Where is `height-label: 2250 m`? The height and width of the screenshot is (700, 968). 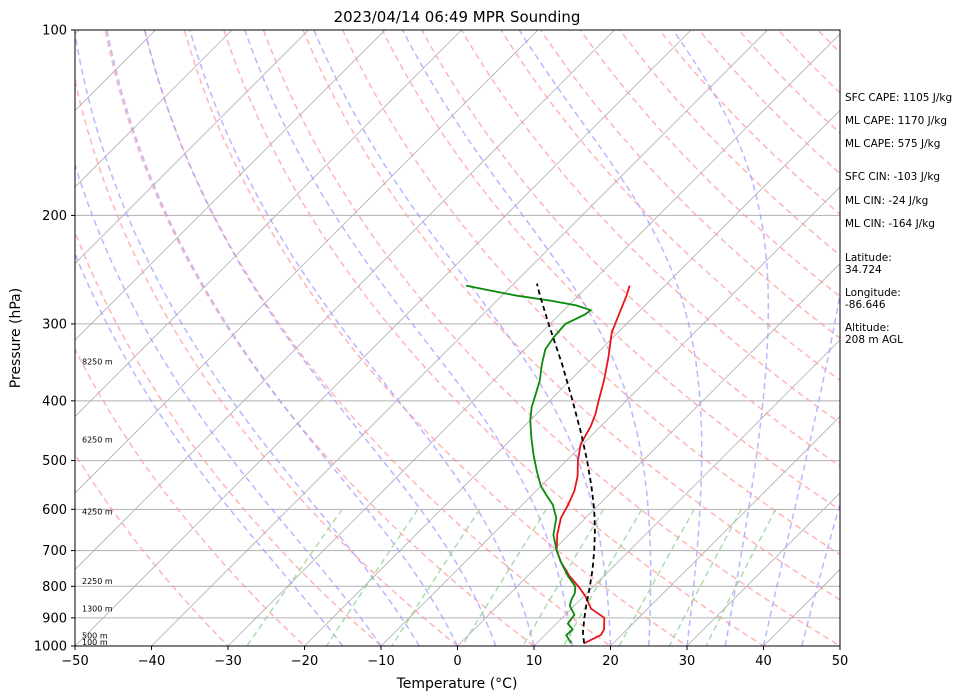
height-label: 2250 m is located at coordinates (97, 581).